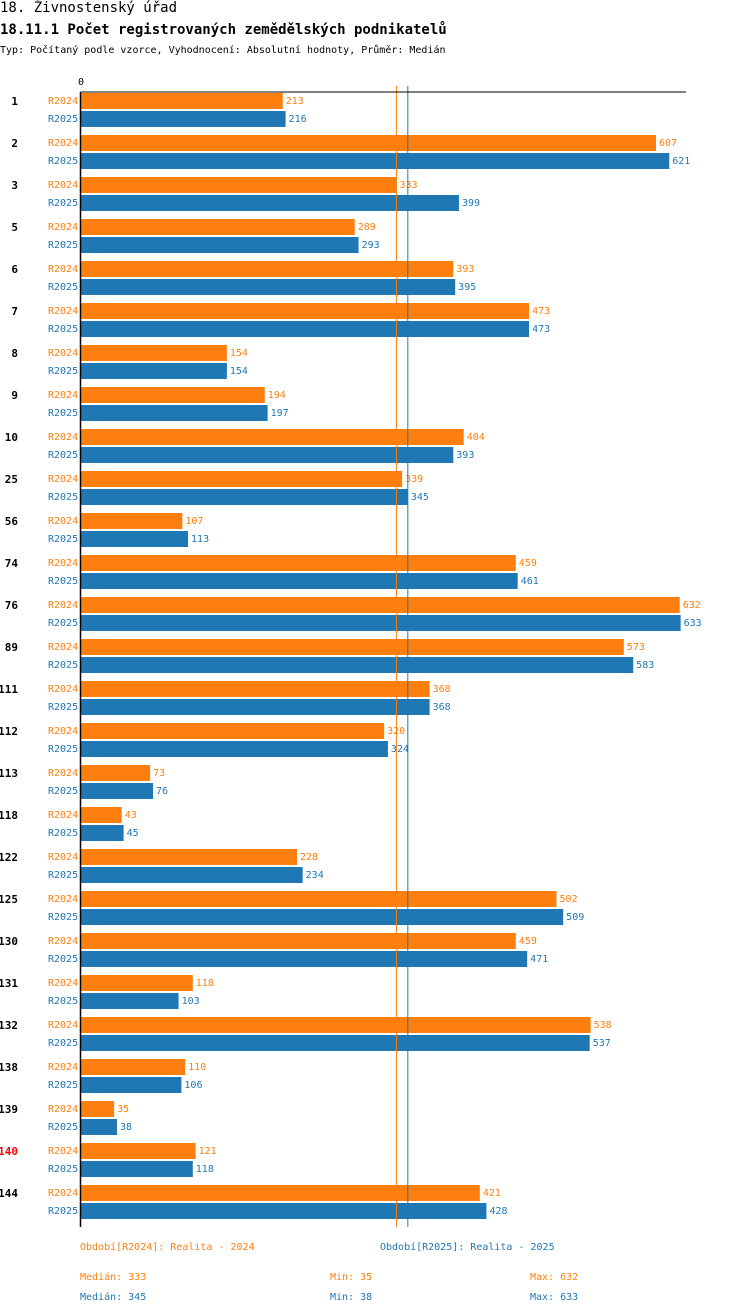 The image size is (750, 1316). What do you see at coordinates (467, 287) in the screenshot?
I see `data-label: 395` at bounding box center [467, 287].